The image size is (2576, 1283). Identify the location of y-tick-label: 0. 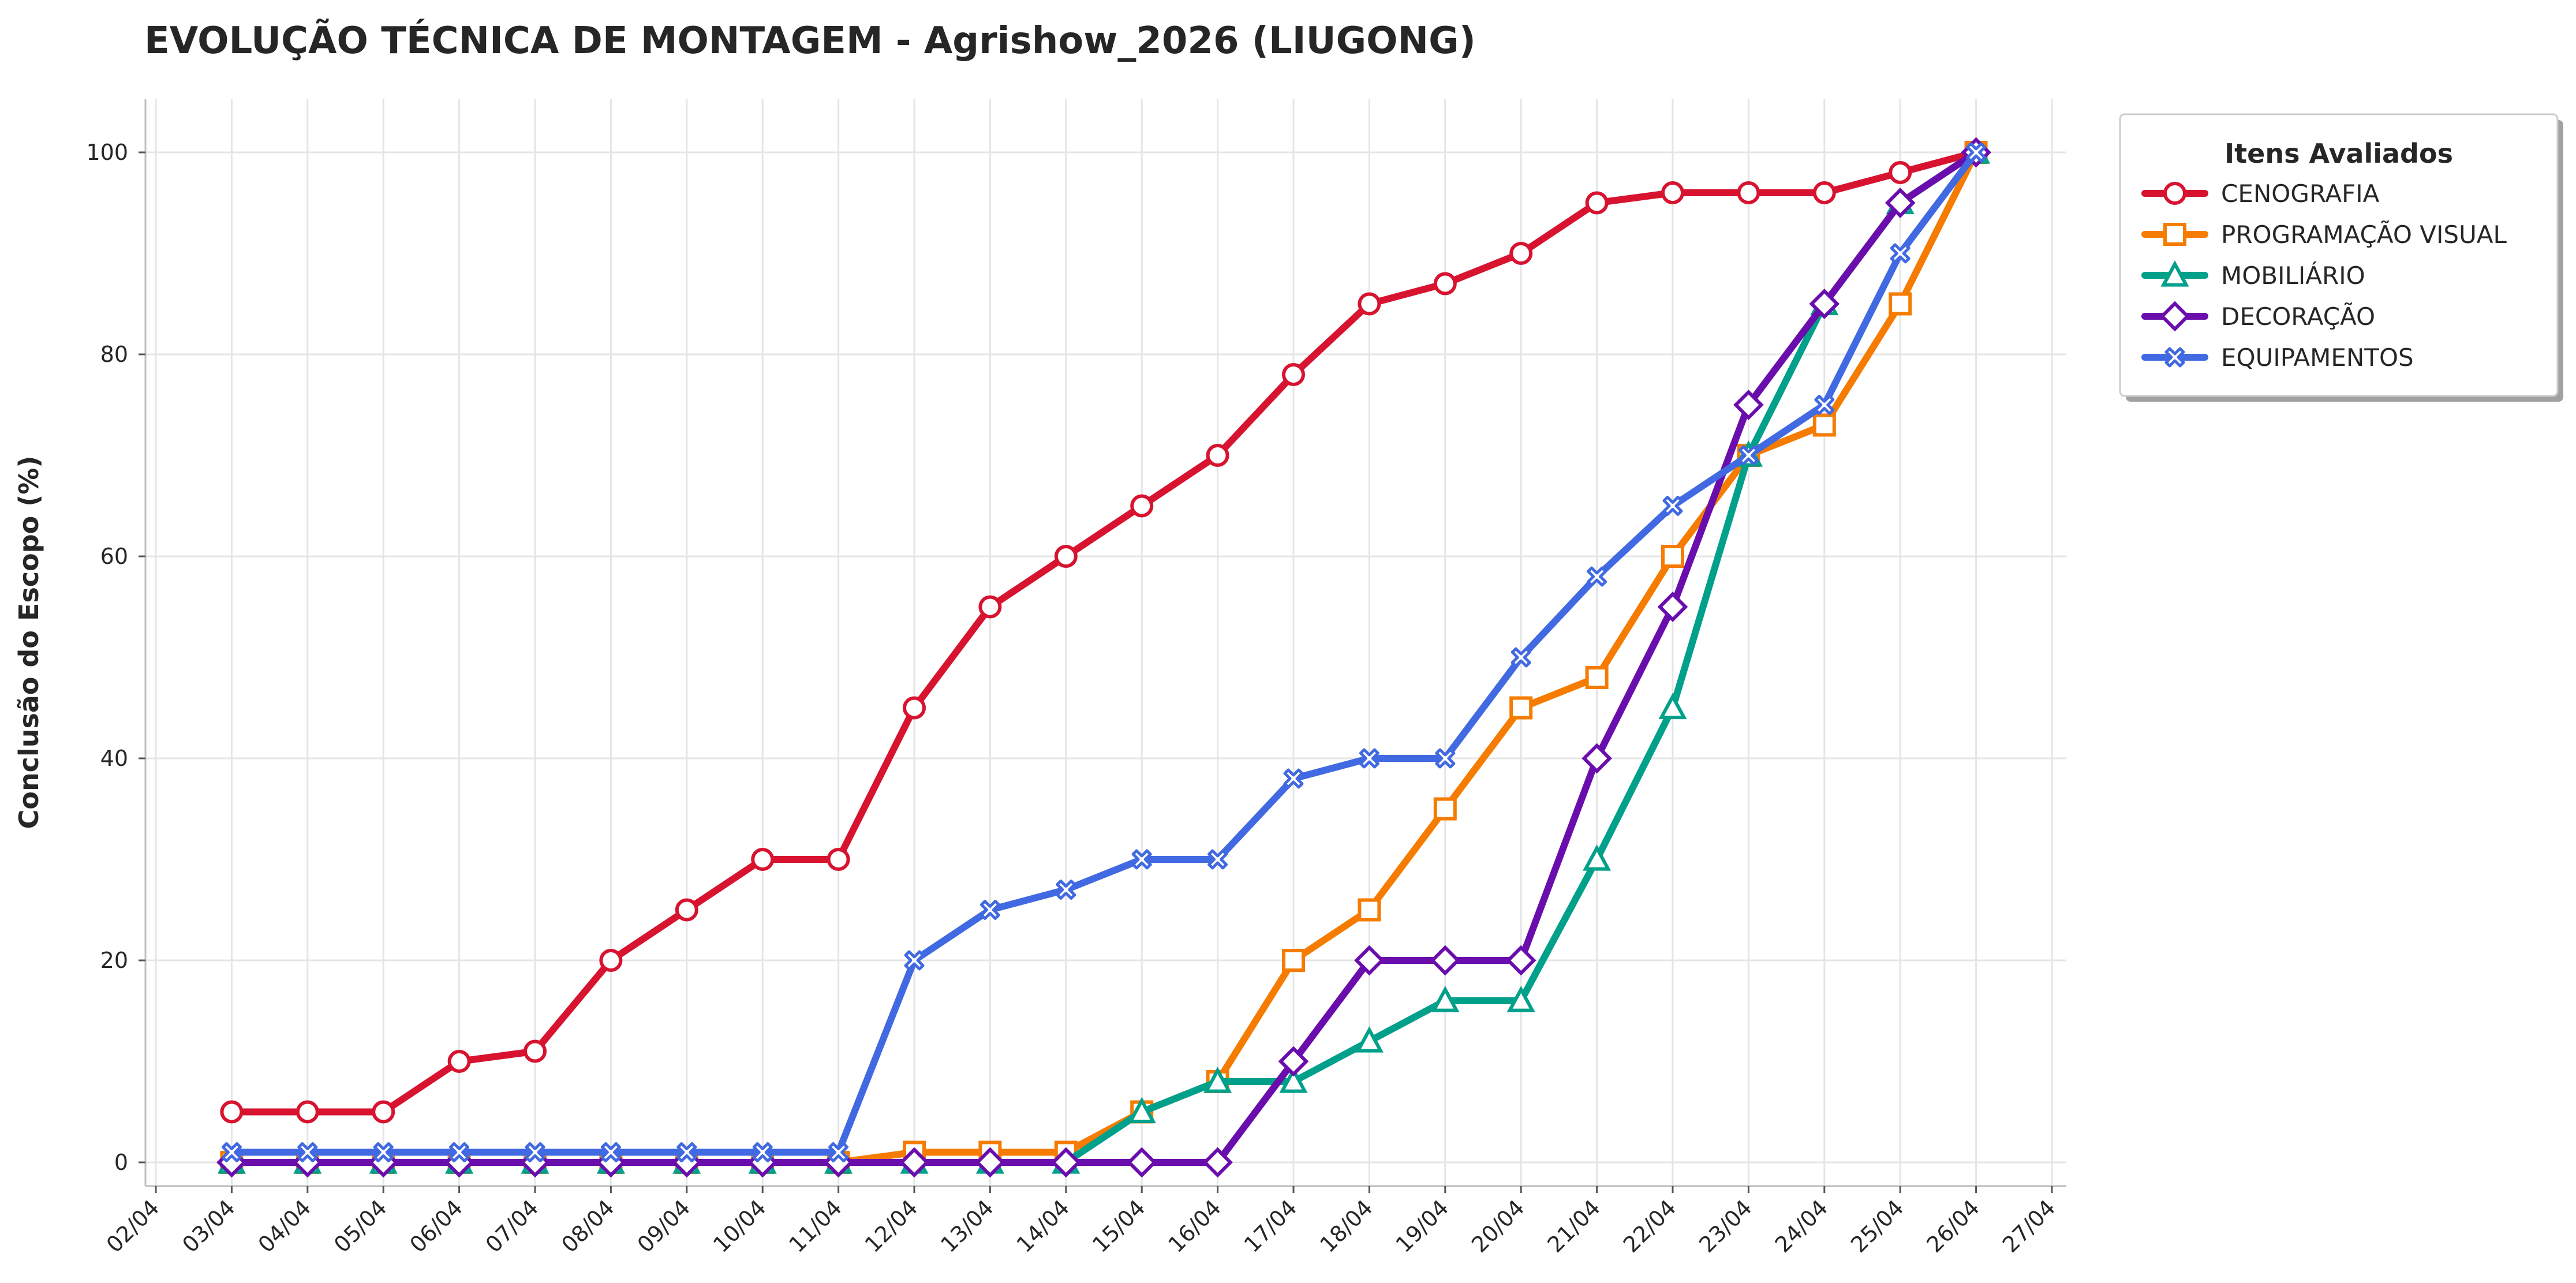
(121, 1162).